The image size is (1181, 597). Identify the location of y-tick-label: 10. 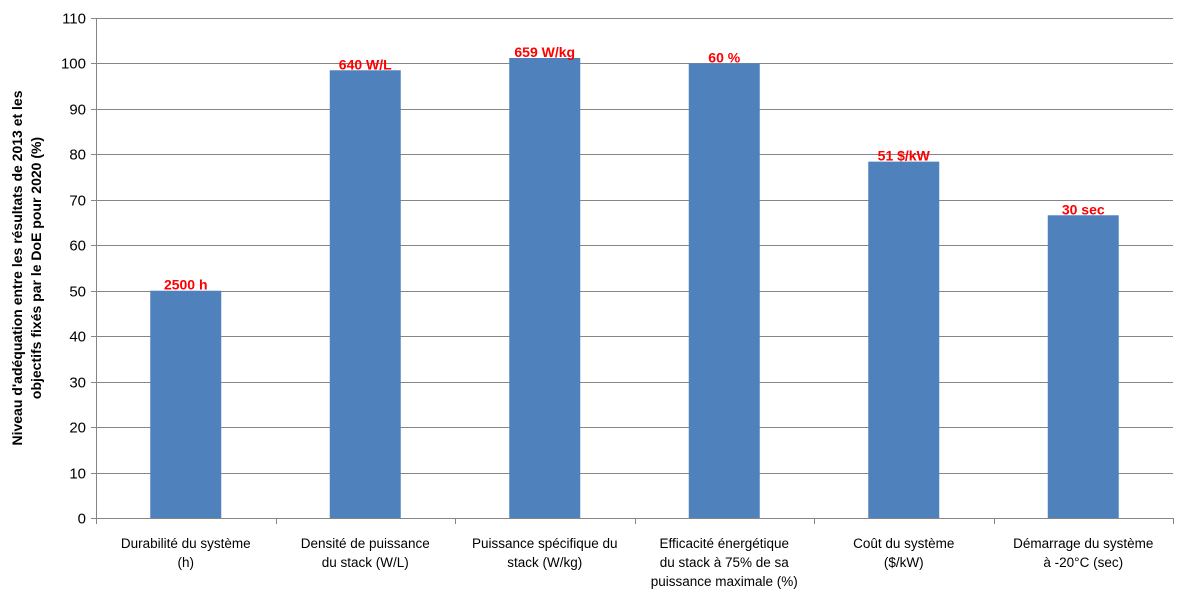
(77, 474).